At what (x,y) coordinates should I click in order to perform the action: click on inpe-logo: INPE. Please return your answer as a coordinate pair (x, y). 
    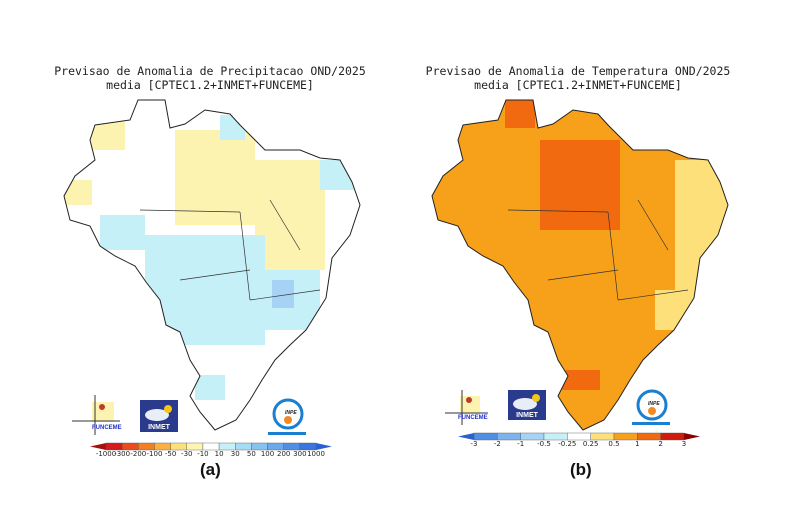
    Looking at the image, I should click on (287, 416).